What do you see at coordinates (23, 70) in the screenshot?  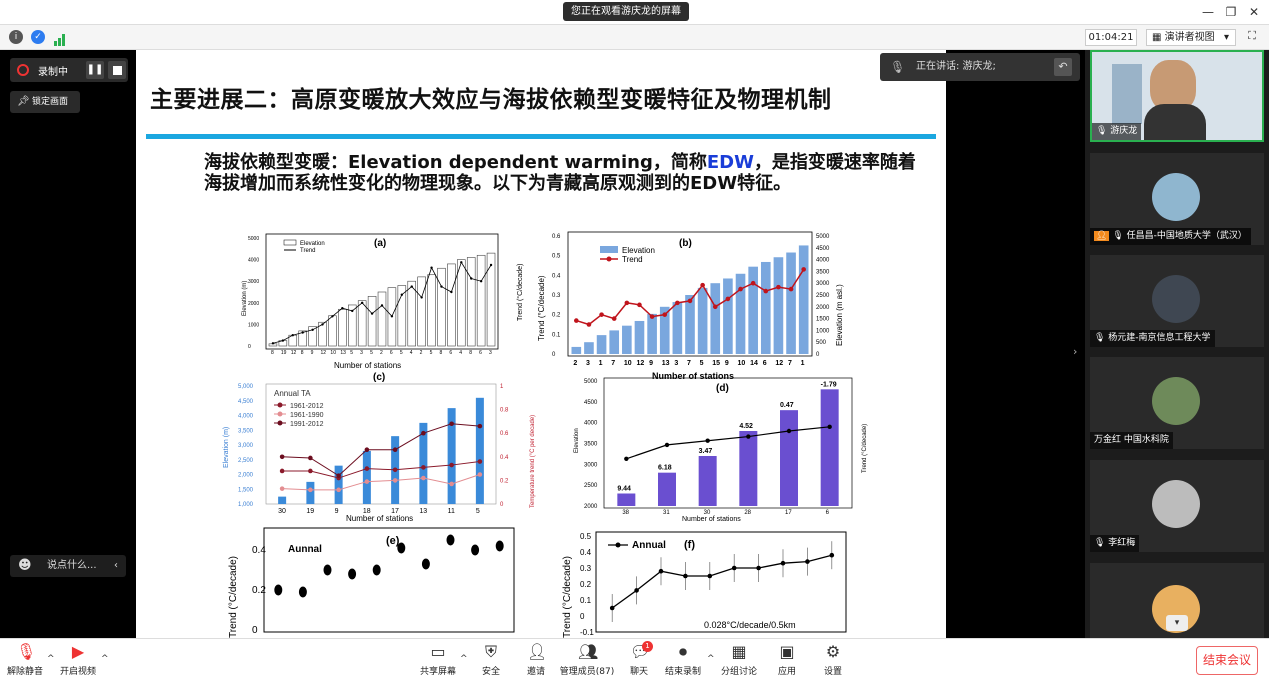 I see `record-dot-icon` at bounding box center [23, 70].